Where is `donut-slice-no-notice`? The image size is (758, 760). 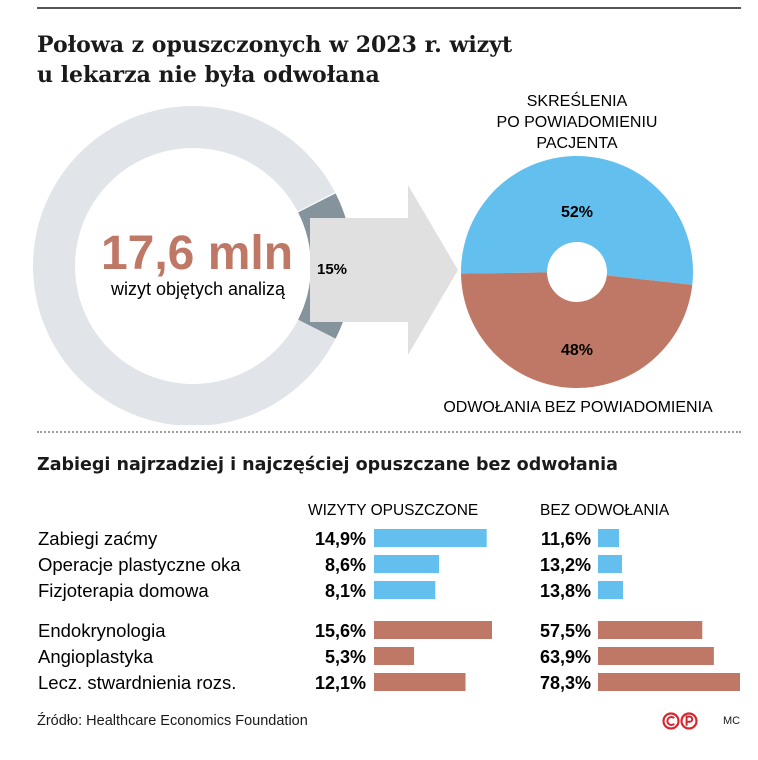
donut-slice-no-notice is located at coordinates (577, 330).